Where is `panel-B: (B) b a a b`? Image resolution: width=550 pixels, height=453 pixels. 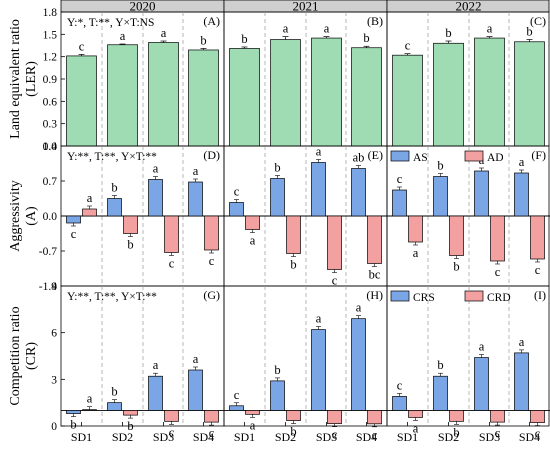
panel-B: (B) b a a b is located at coordinates (305, 79).